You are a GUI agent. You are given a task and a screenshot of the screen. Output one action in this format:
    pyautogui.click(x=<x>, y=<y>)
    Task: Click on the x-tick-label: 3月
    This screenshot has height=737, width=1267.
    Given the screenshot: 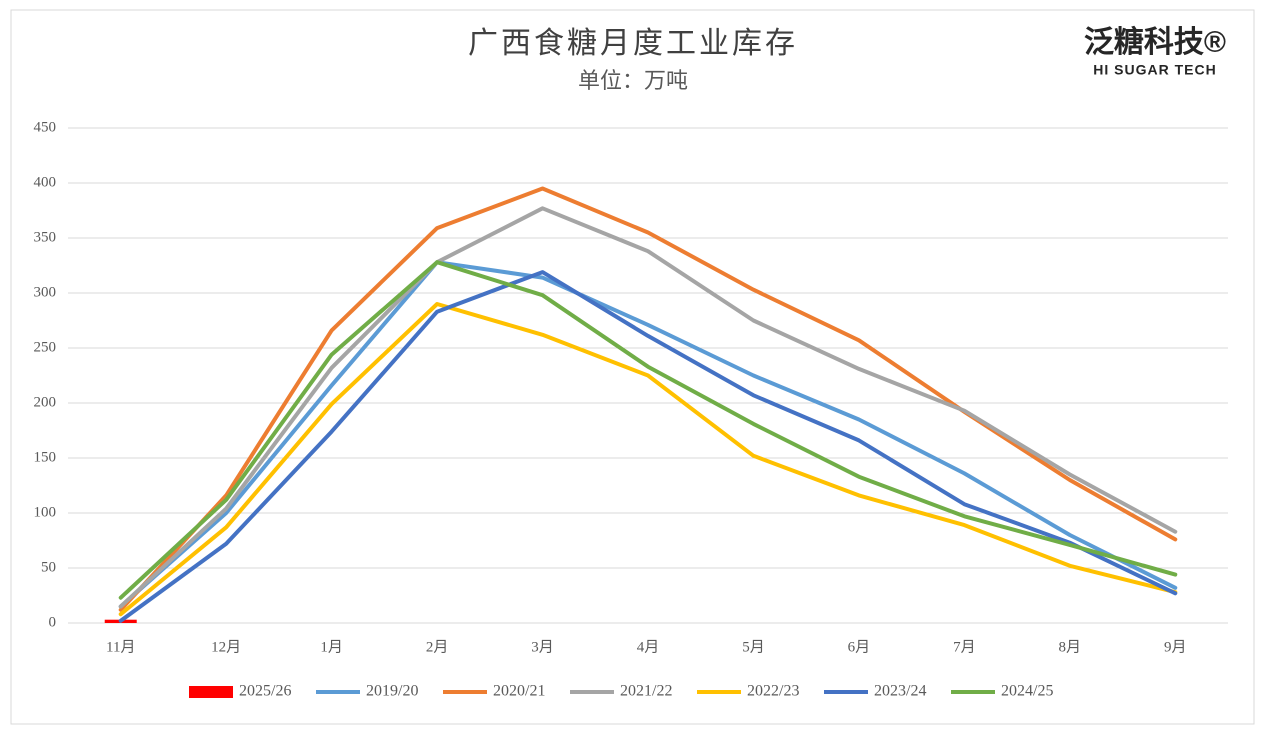 What is the action you would take?
    pyautogui.click(x=542, y=647)
    